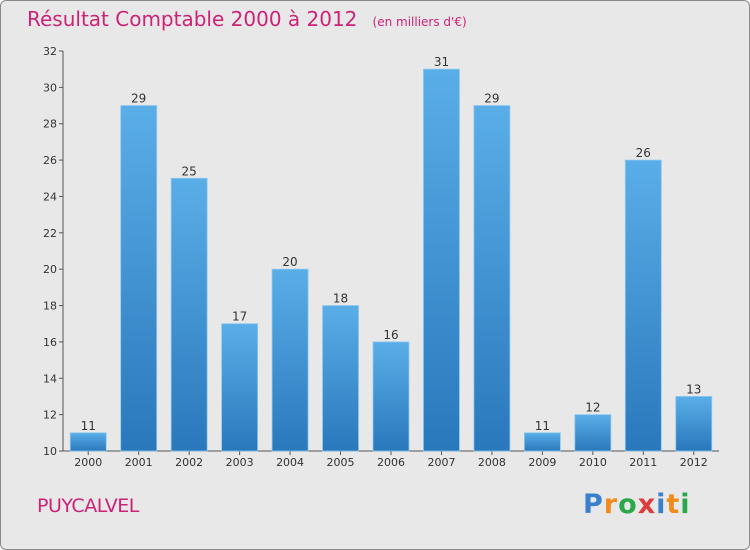  I want to click on bar-2002, so click(189, 314).